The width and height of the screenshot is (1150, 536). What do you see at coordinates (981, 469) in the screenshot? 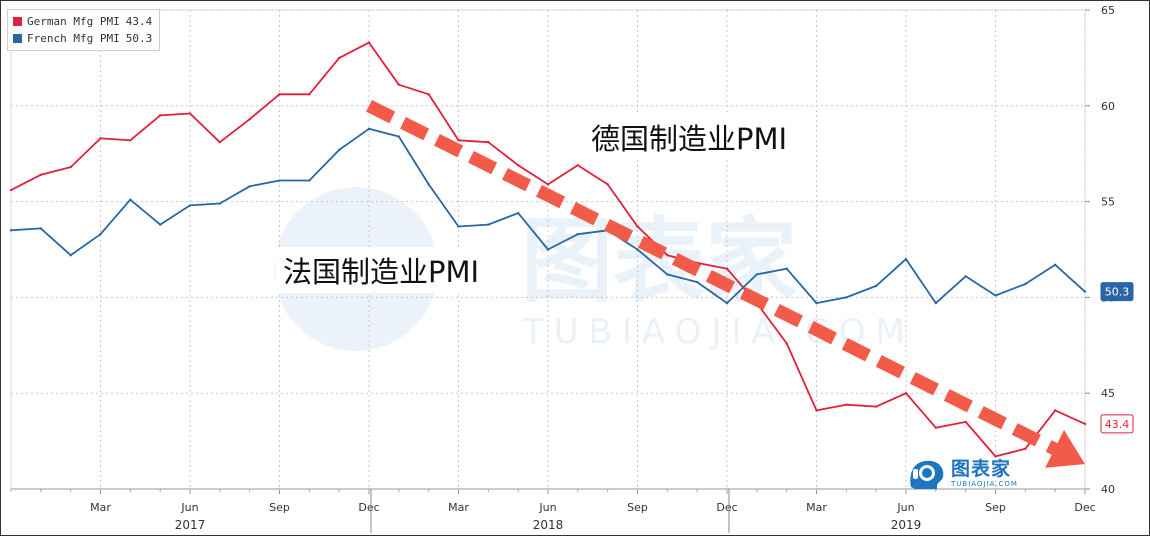
I see `logo-text-cn: 图表家` at bounding box center [981, 469].